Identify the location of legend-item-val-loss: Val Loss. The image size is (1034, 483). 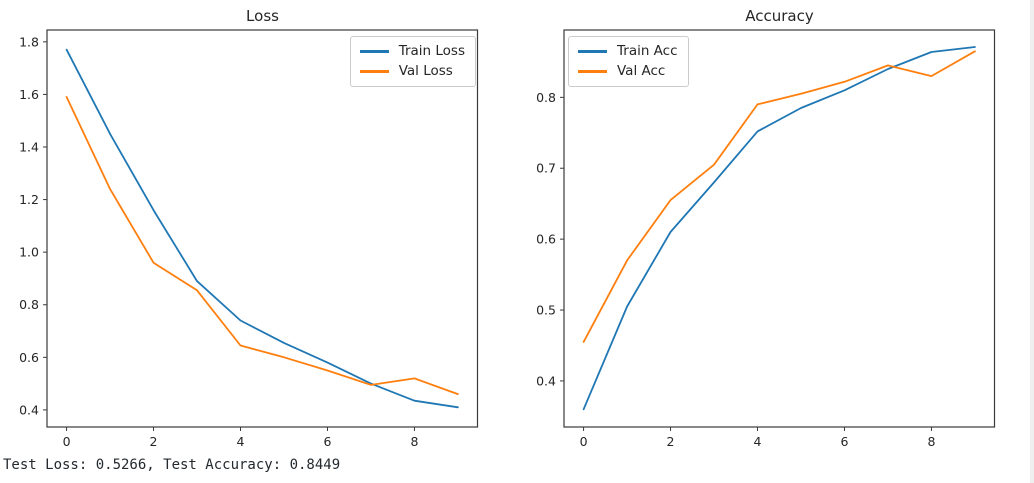
(412, 71).